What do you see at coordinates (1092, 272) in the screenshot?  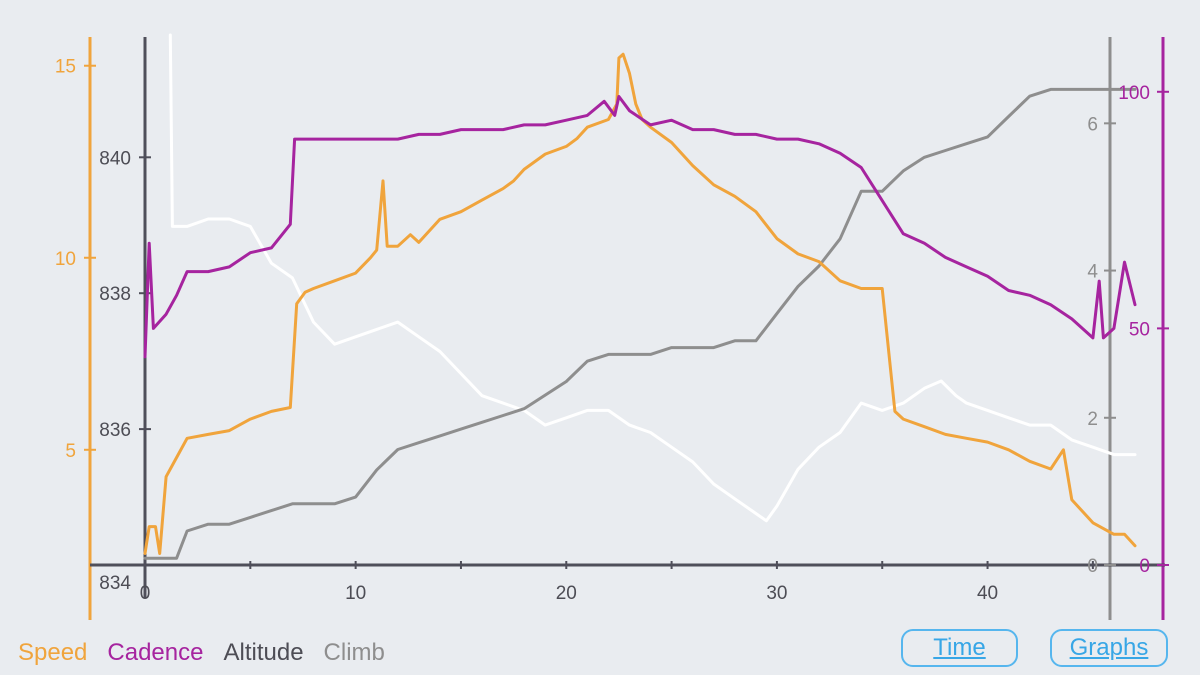 I see `climb-tick-label: 4` at bounding box center [1092, 272].